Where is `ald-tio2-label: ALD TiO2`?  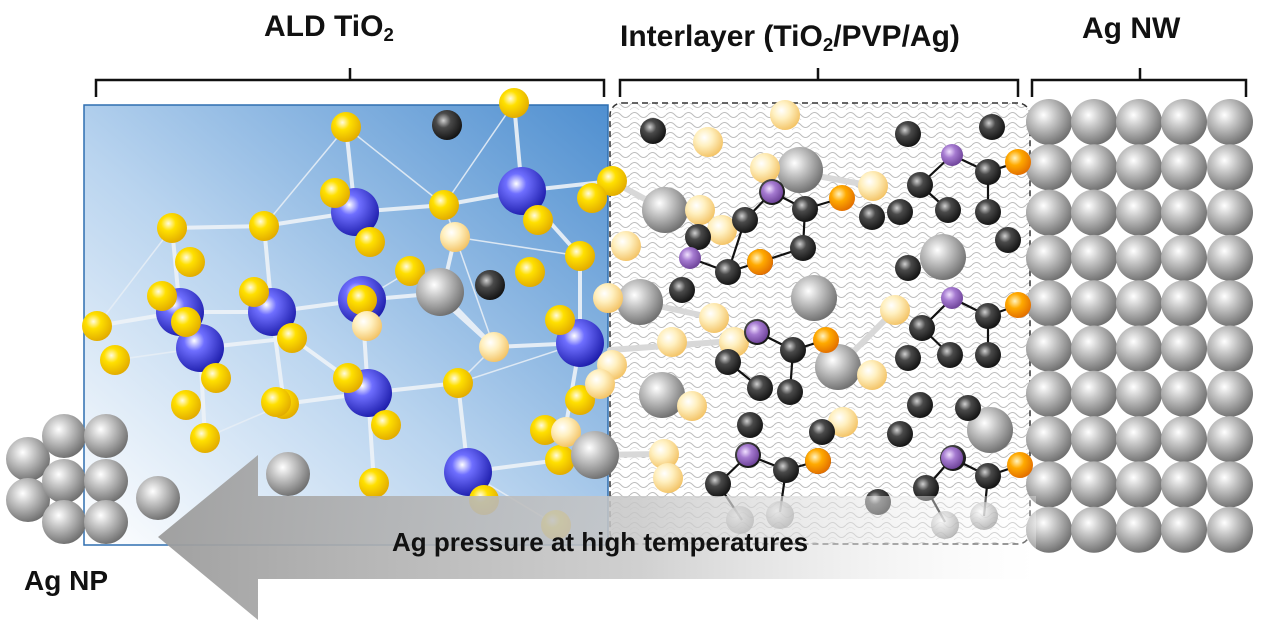 ald-tio2-label: ALD TiO2 is located at coordinates (329, 28).